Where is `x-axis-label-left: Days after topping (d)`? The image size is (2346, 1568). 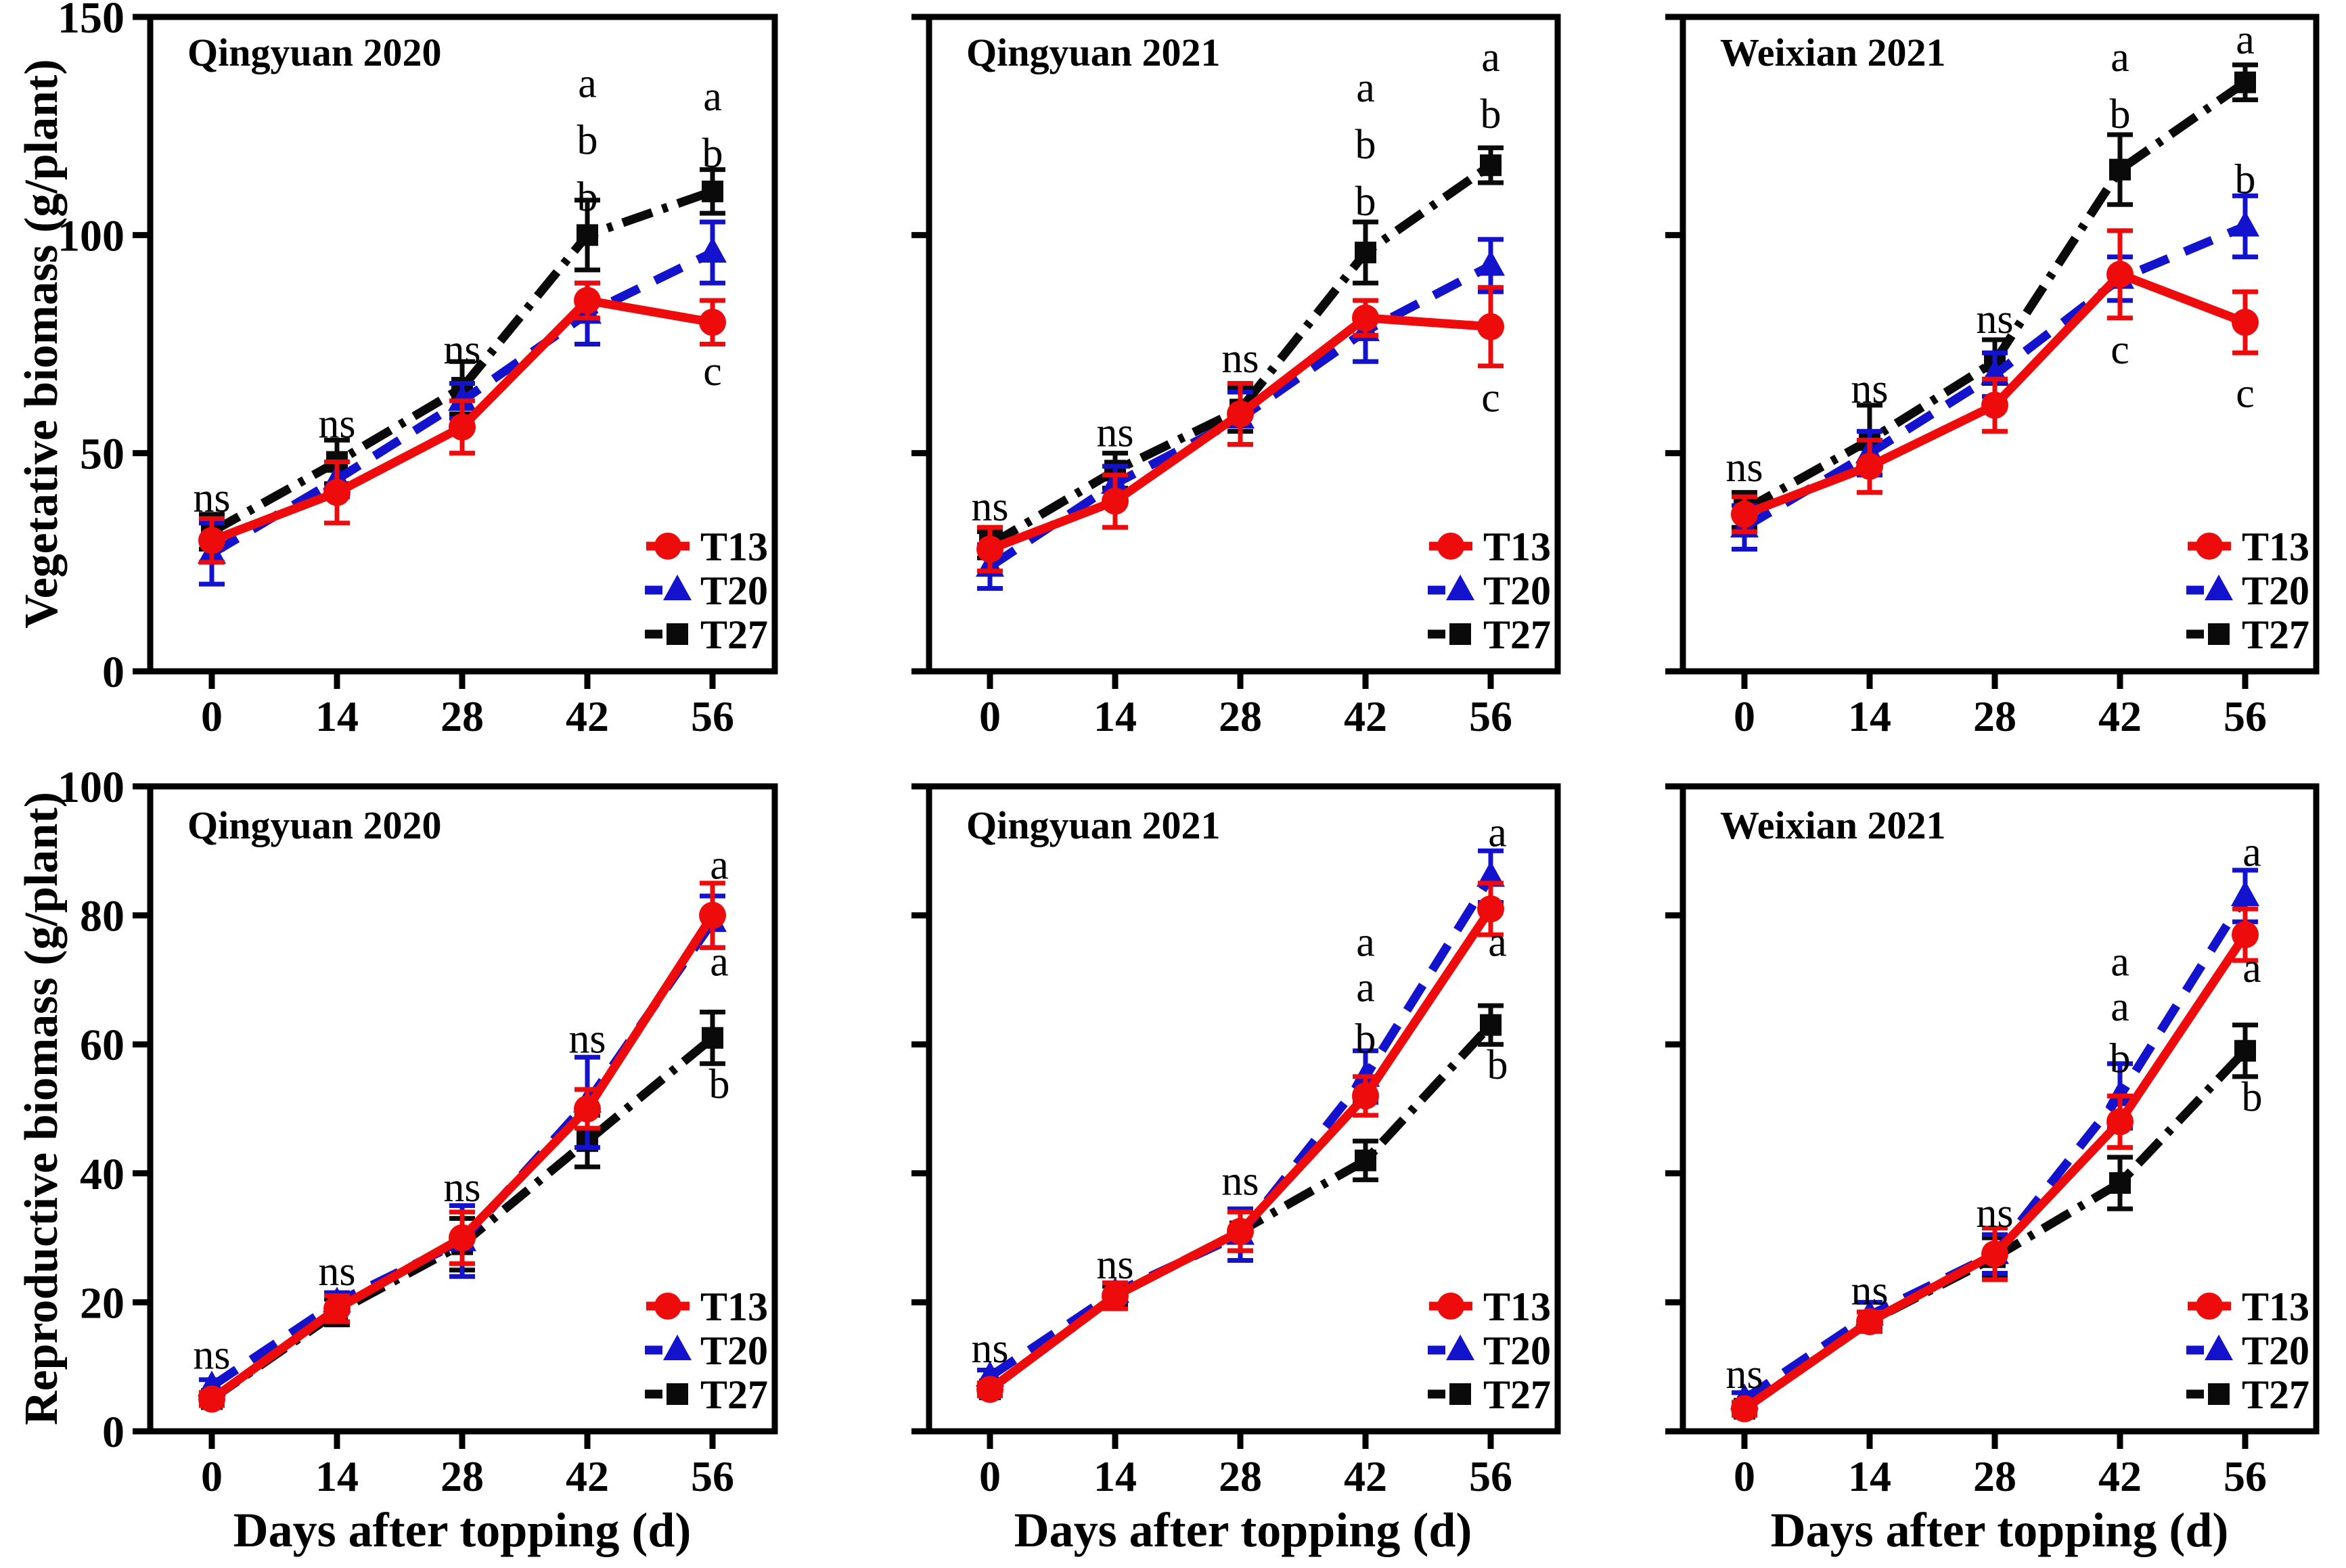 x-axis-label-left: Days after topping (d) is located at coordinates (462, 1530).